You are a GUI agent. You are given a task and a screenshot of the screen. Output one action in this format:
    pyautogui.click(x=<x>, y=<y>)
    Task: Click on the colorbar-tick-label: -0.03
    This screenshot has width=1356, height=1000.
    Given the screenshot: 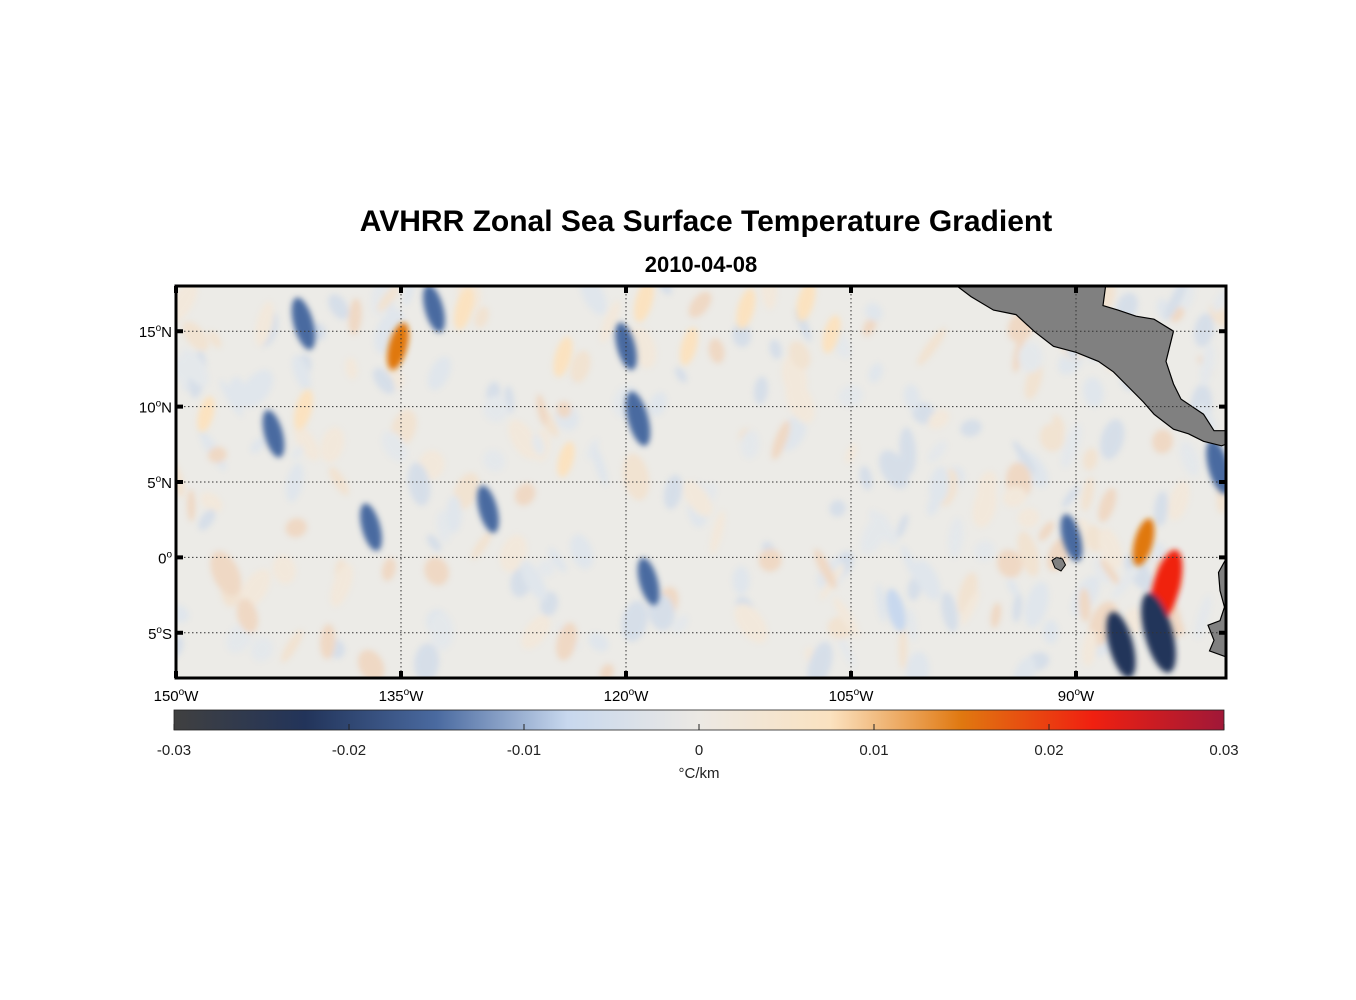 What is the action you would take?
    pyautogui.click(x=174, y=750)
    